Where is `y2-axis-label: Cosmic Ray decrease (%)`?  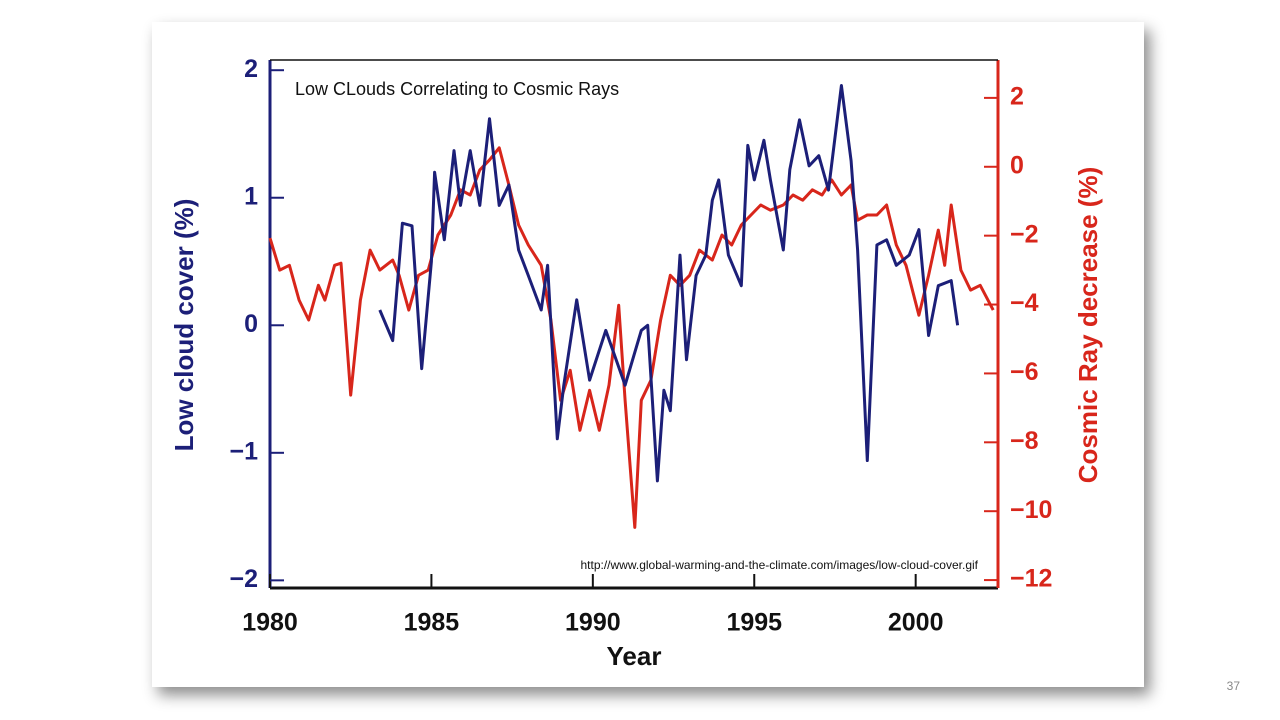
y2-axis-label: Cosmic Ray decrease (%) is located at coordinates (1088, 325).